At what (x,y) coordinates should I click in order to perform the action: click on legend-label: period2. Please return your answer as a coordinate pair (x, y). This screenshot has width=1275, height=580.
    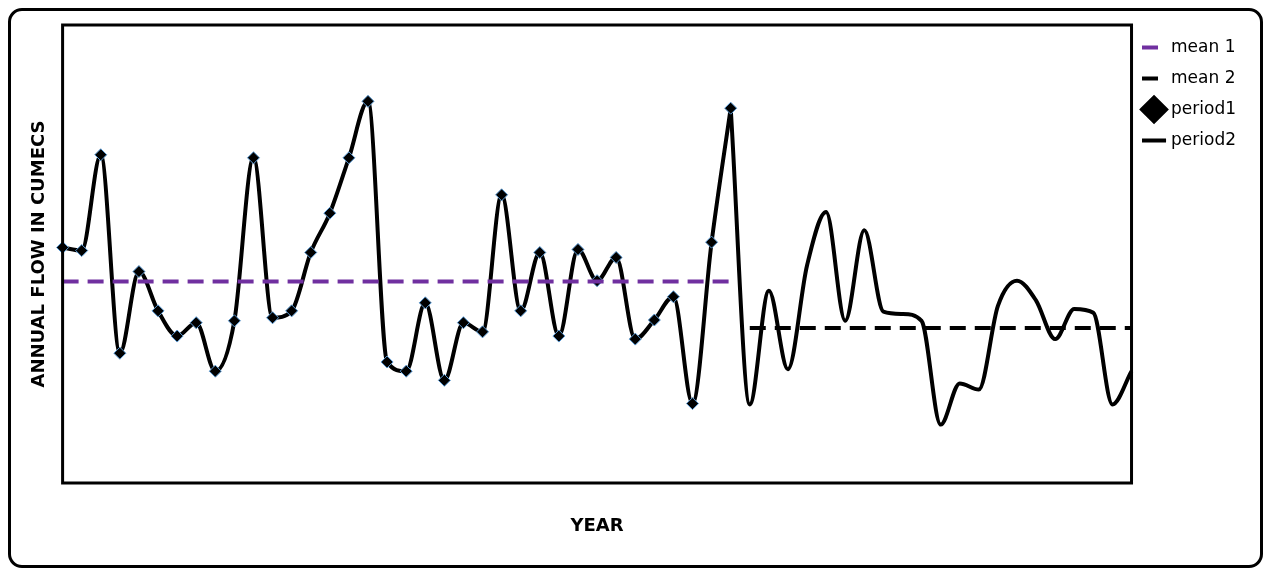
    Looking at the image, I should click on (1204, 138).